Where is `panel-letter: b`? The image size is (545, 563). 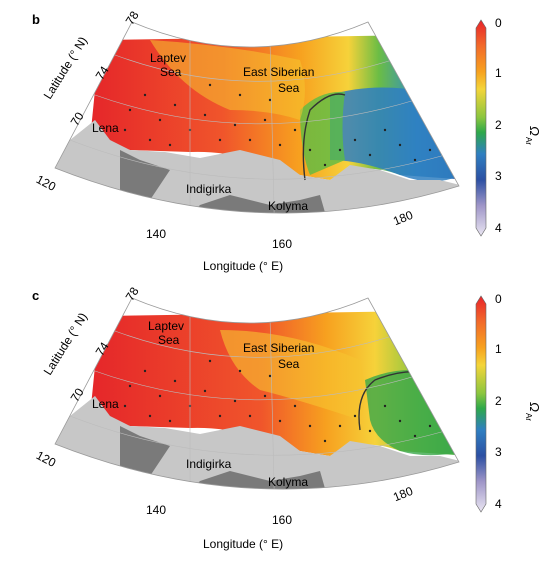
panel-letter: b is located at coordinates (36, 19).